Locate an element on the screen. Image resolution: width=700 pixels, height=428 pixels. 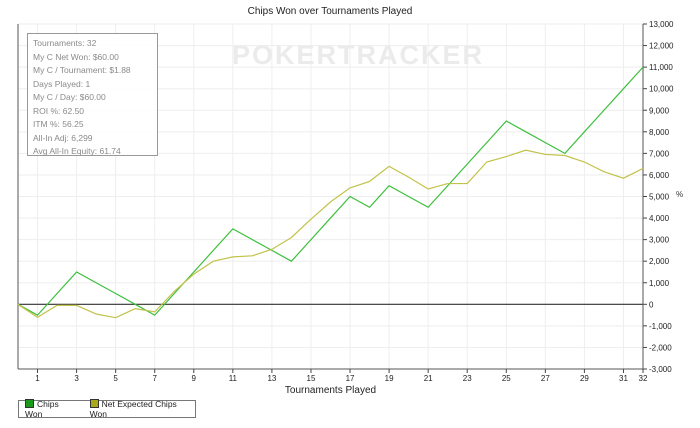
y-tick-label: 1,000 is located at coordinates (659, 283).